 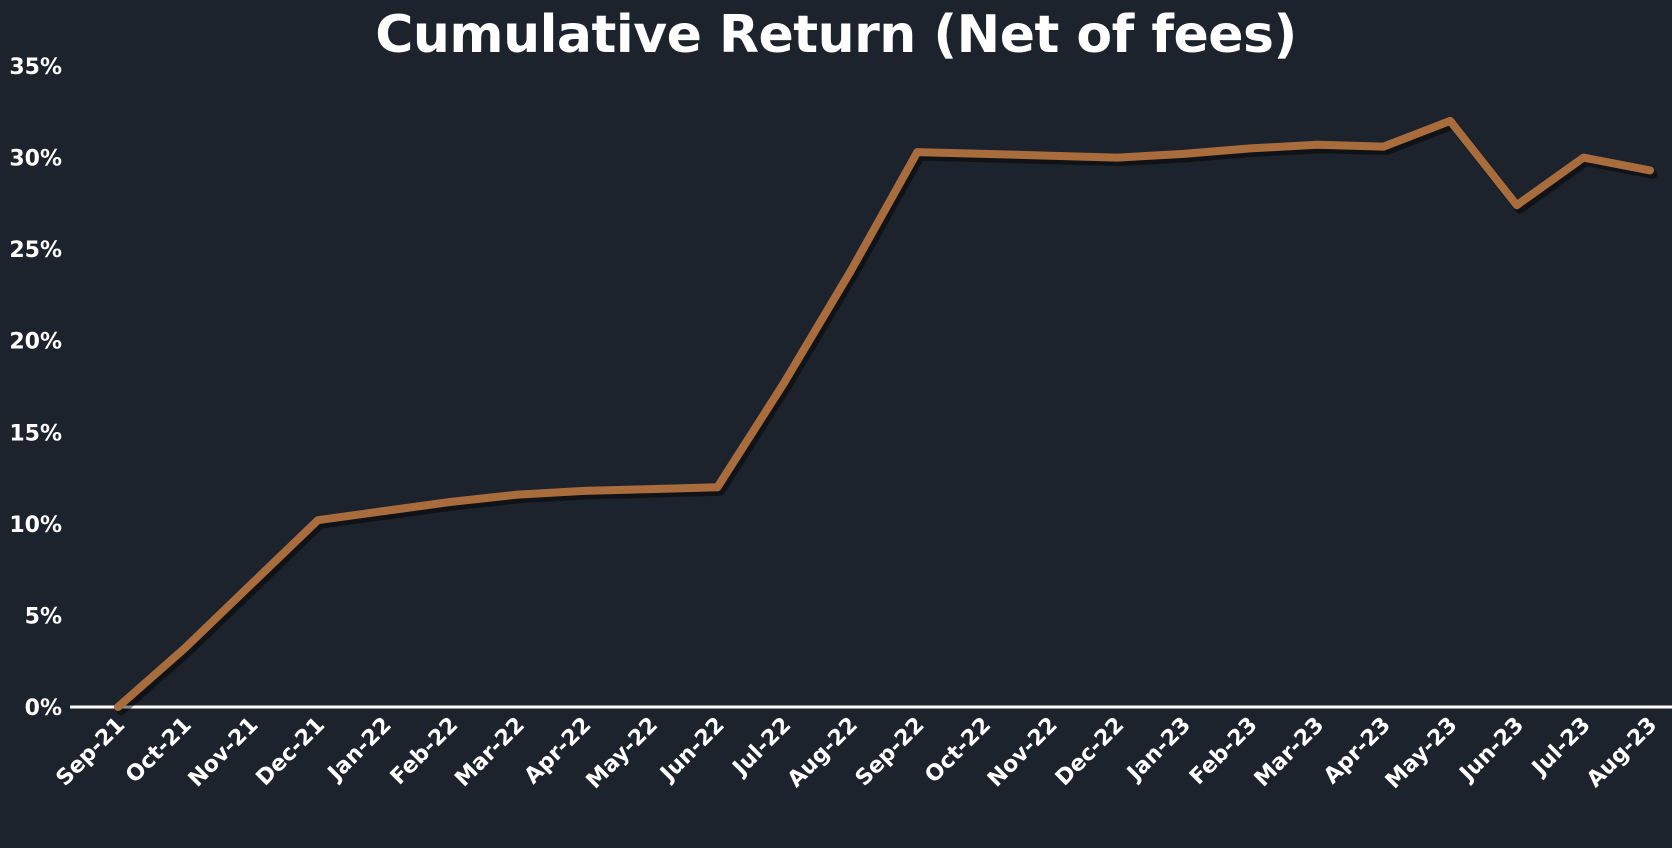 I want to click on x-tick-label: Feb-22, so click(x=424, y=751).